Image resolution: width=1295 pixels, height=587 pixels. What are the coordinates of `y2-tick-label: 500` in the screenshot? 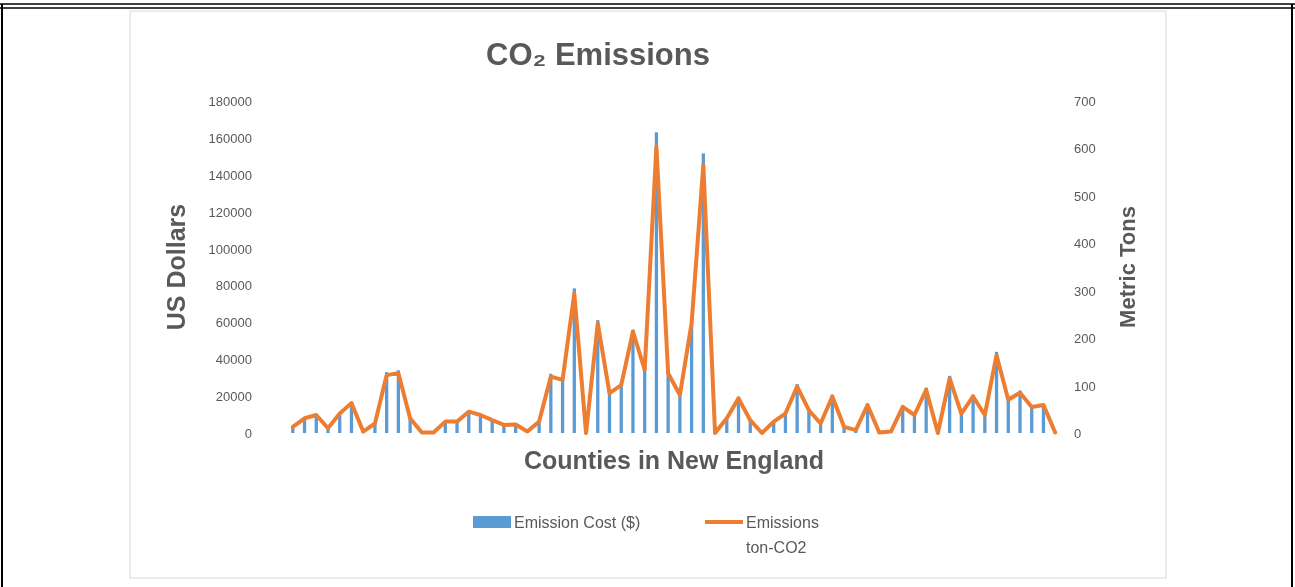 It's located at (1085, 196).